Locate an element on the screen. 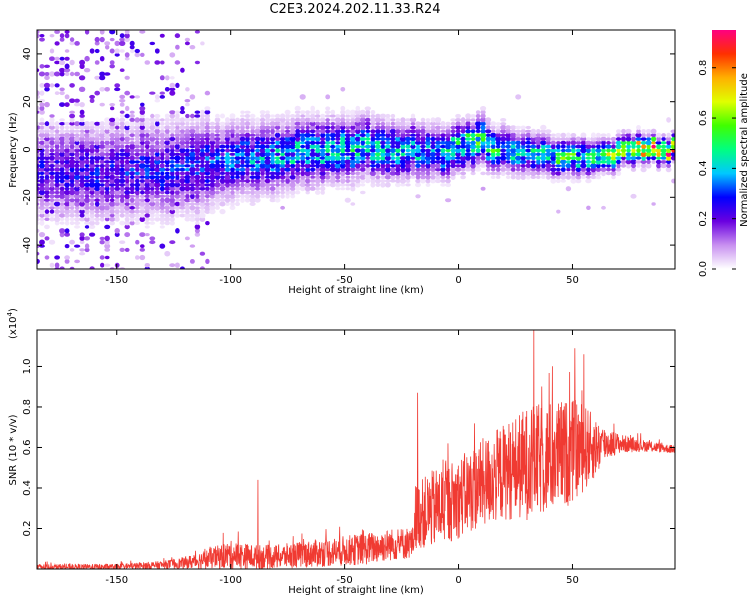  colorbar-tick-label: 0.0 is located at coordinates (703, 269).